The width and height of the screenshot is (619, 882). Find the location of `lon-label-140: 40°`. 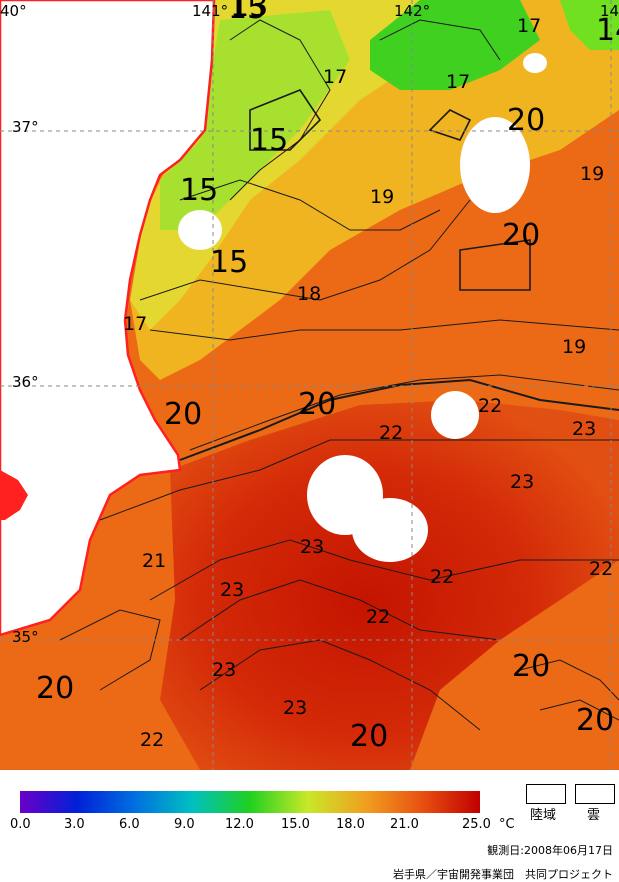

lon-label-140: 40° is located at coordinates (13, 11).